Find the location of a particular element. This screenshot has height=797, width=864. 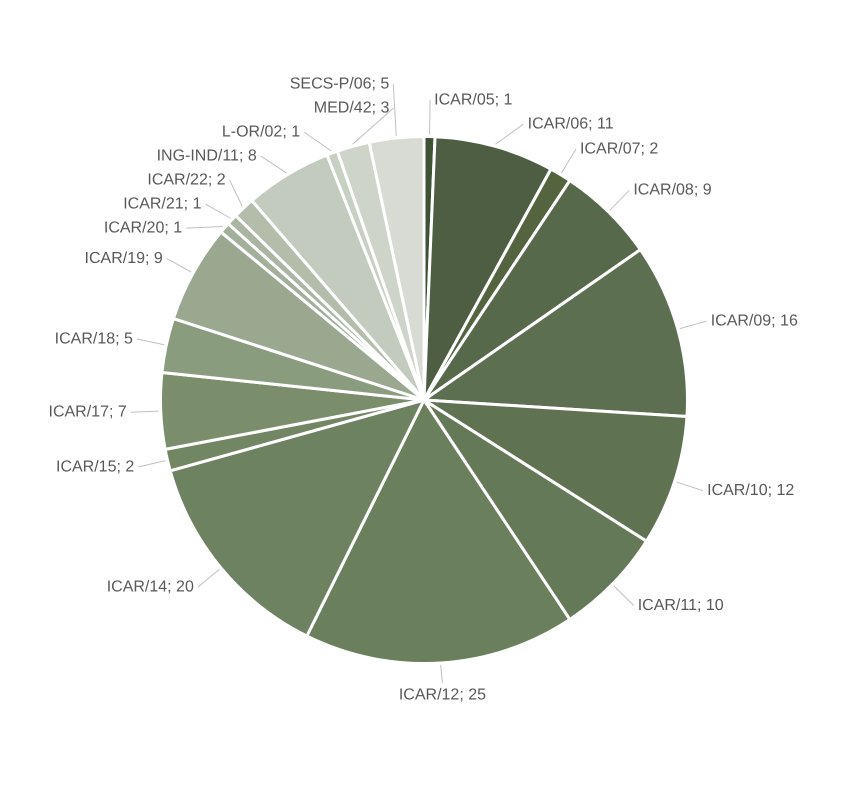

slice-label: ICAR/15 is located at coordinates (86, 467).